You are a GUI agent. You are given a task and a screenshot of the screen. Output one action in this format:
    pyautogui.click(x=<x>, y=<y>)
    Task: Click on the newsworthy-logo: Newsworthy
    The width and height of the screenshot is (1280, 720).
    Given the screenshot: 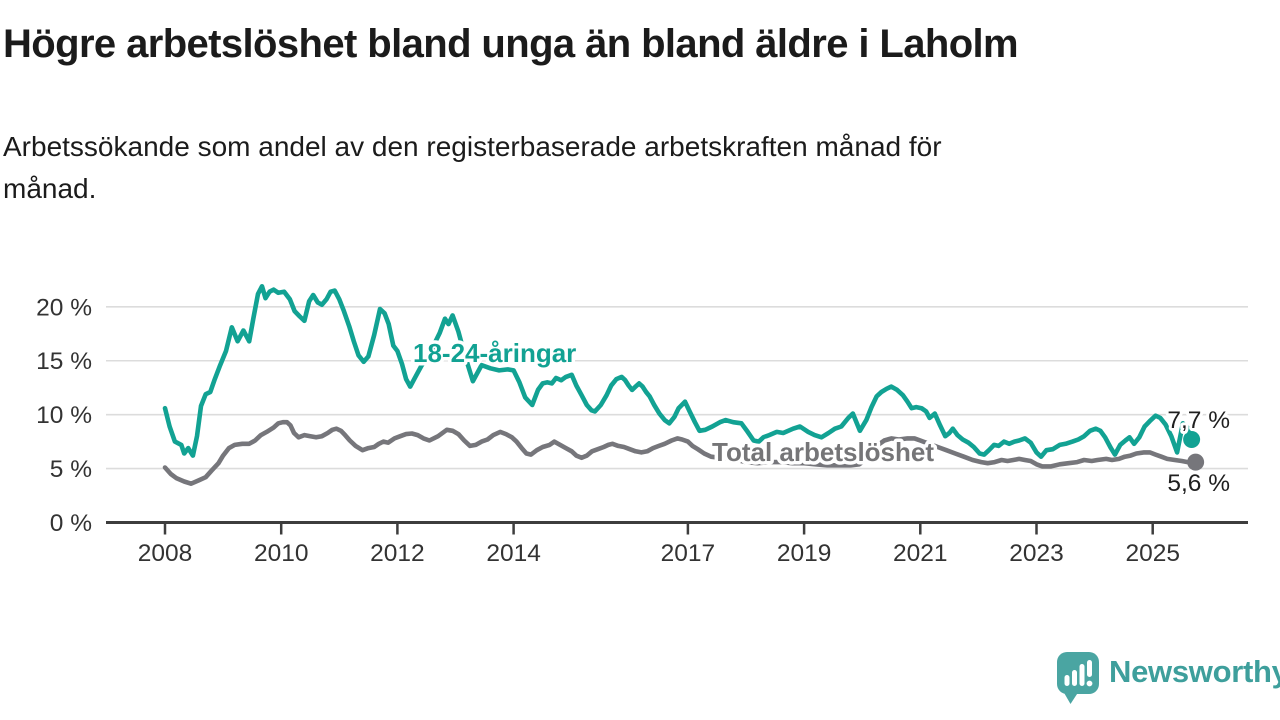 What is the action you would take?
    pyautogui.click(x=1168, y=681)
    